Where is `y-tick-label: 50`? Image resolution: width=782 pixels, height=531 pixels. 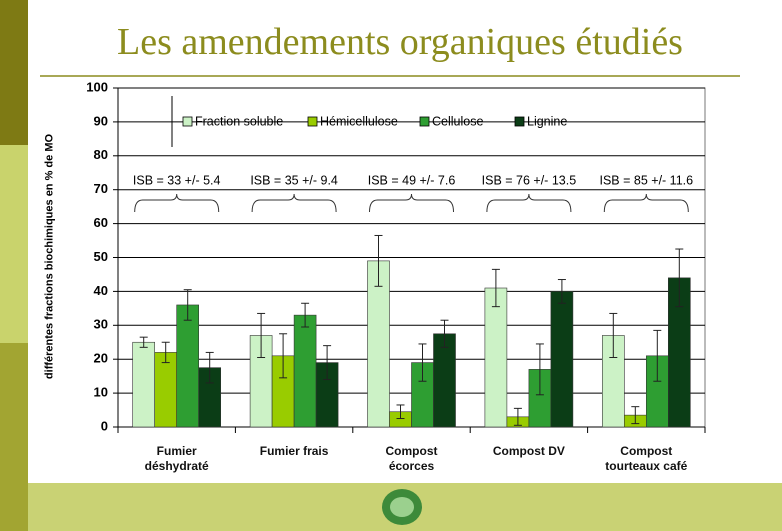 y-tick-label: 50 is located at coordinates (101, 256).